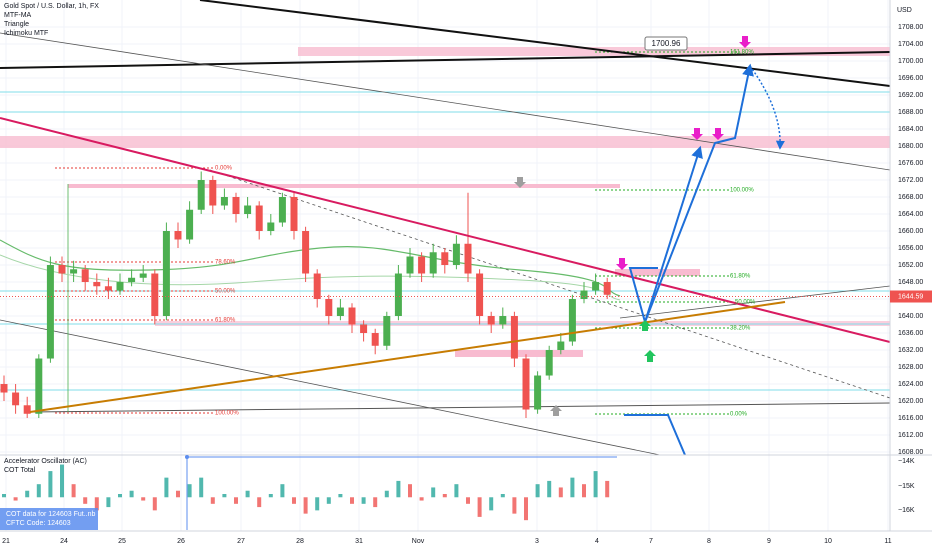 Image resolution: width=932 pixels, height=550 pixels. I want to click on x-tick-label: 11, so click(887, 541).